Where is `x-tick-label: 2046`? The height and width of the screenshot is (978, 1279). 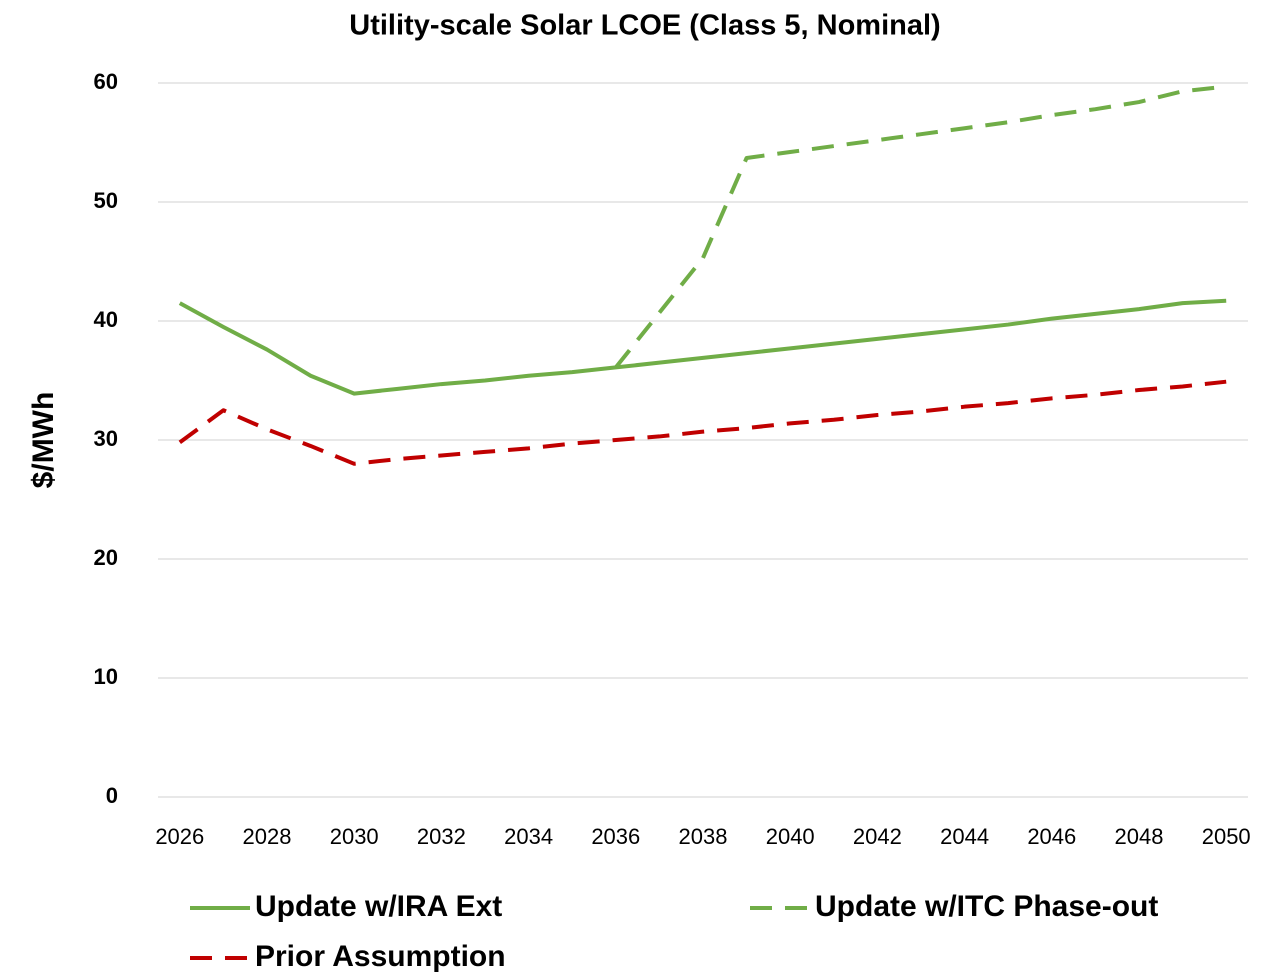 x-tick-label: 2046 is located at coordinates (1051, 836).